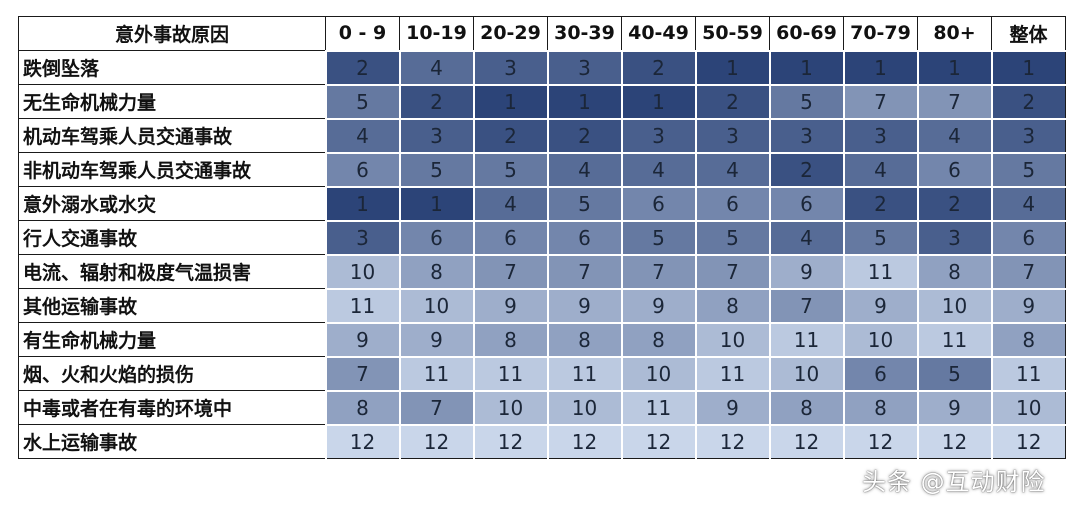 This screenshot has width=1080, height=513. Describe the element at coordinates (172, 305) in the screenshot. I see `row-label: 其他运输事故` at that location.